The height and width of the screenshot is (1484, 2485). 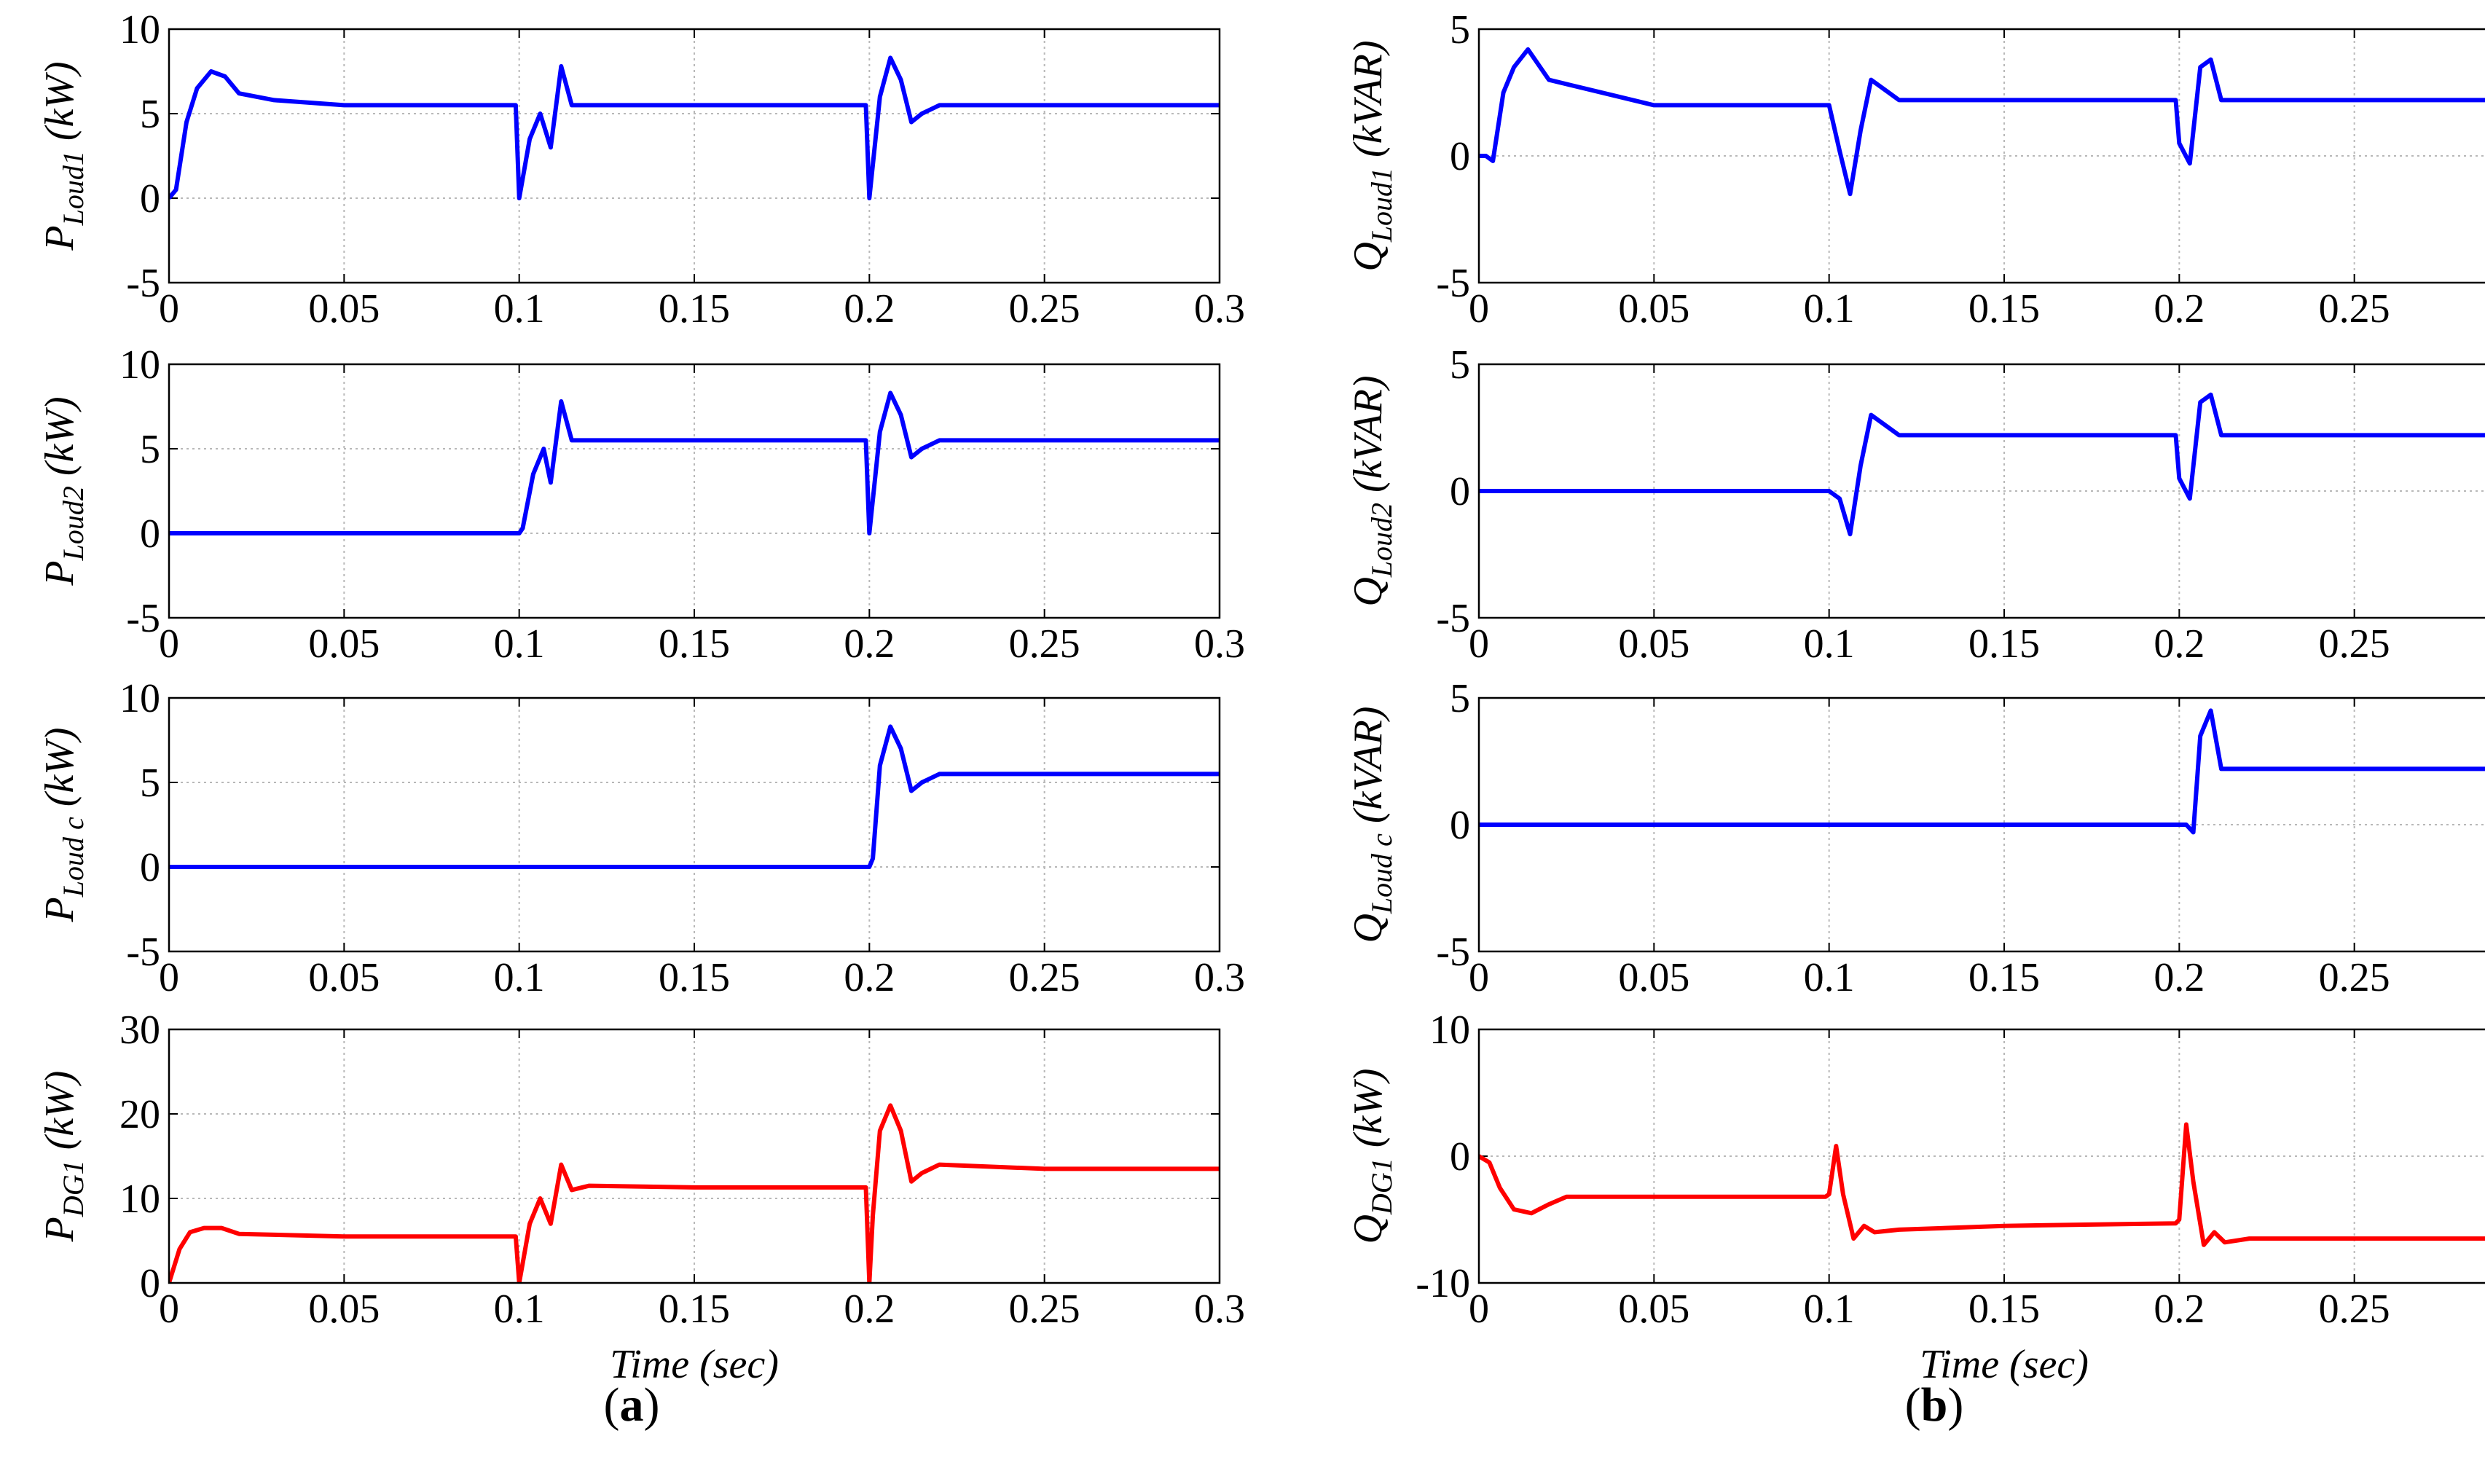 I want to click on p-loadc-ytick-label: 10, so click(x=139, y=698).